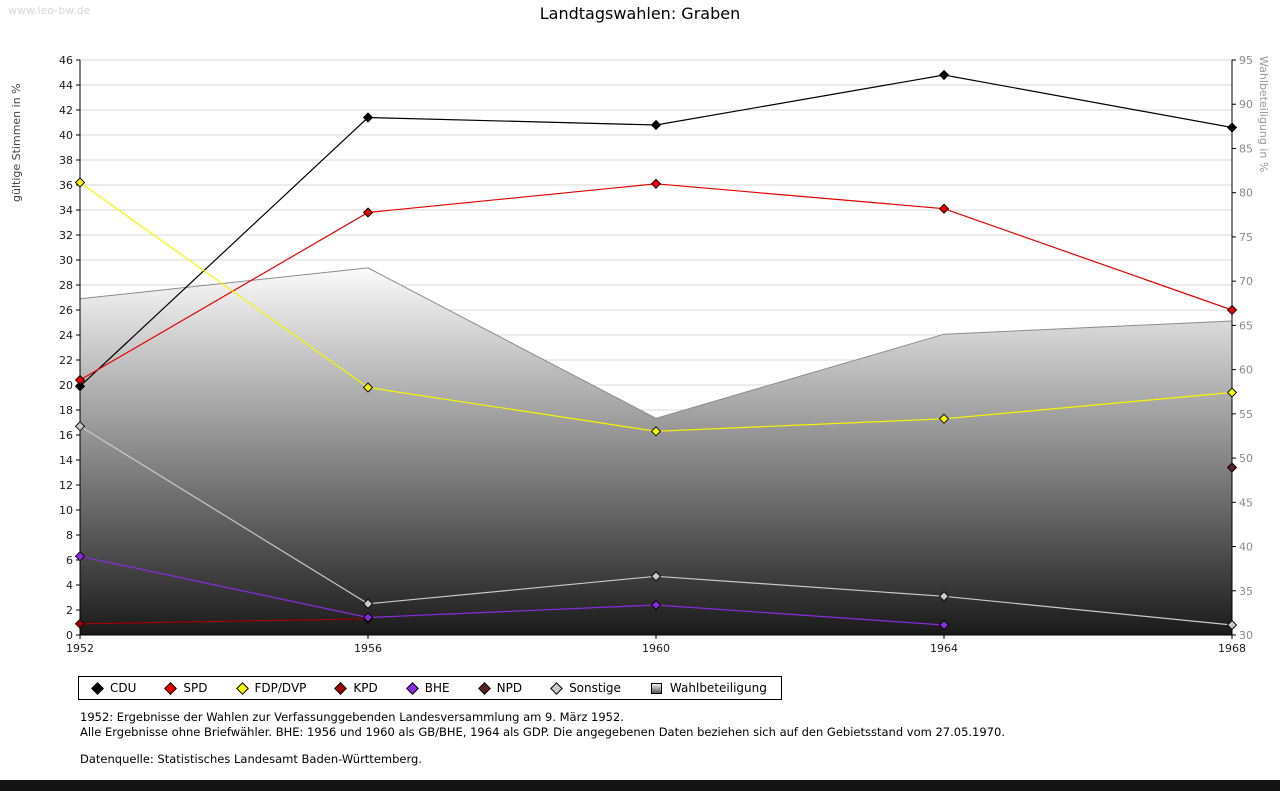 The image size is (1280, 791). I want to click on left-tick-label: 16, so click(66, 435).